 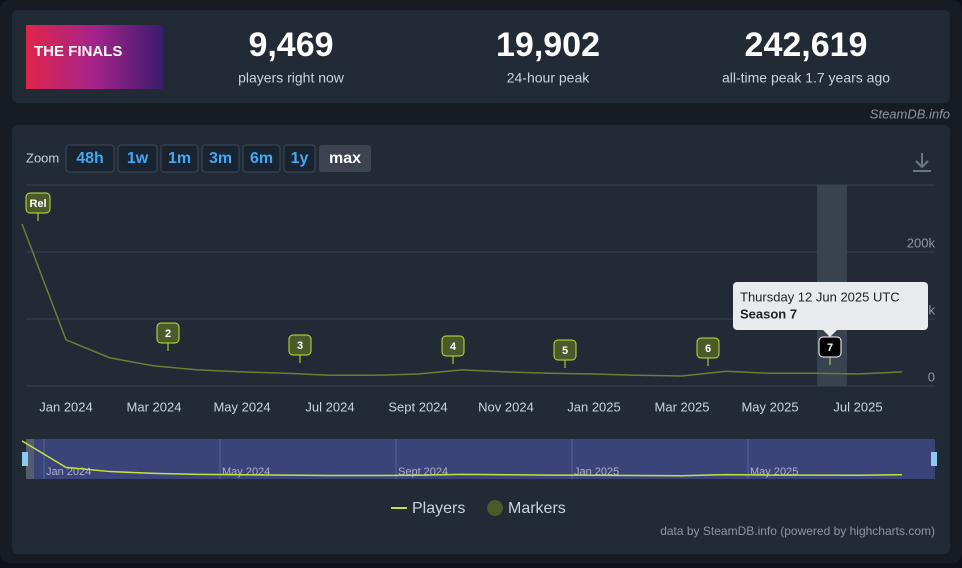 I want to click on x-tick-label: May 2024, so click(x=241, y=406).